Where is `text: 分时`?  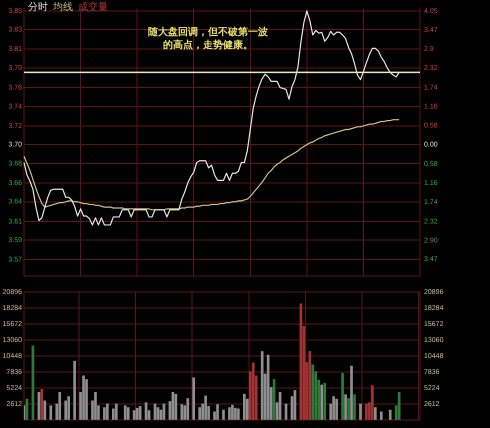 text: 分时 is located at coordinates (38, 7).